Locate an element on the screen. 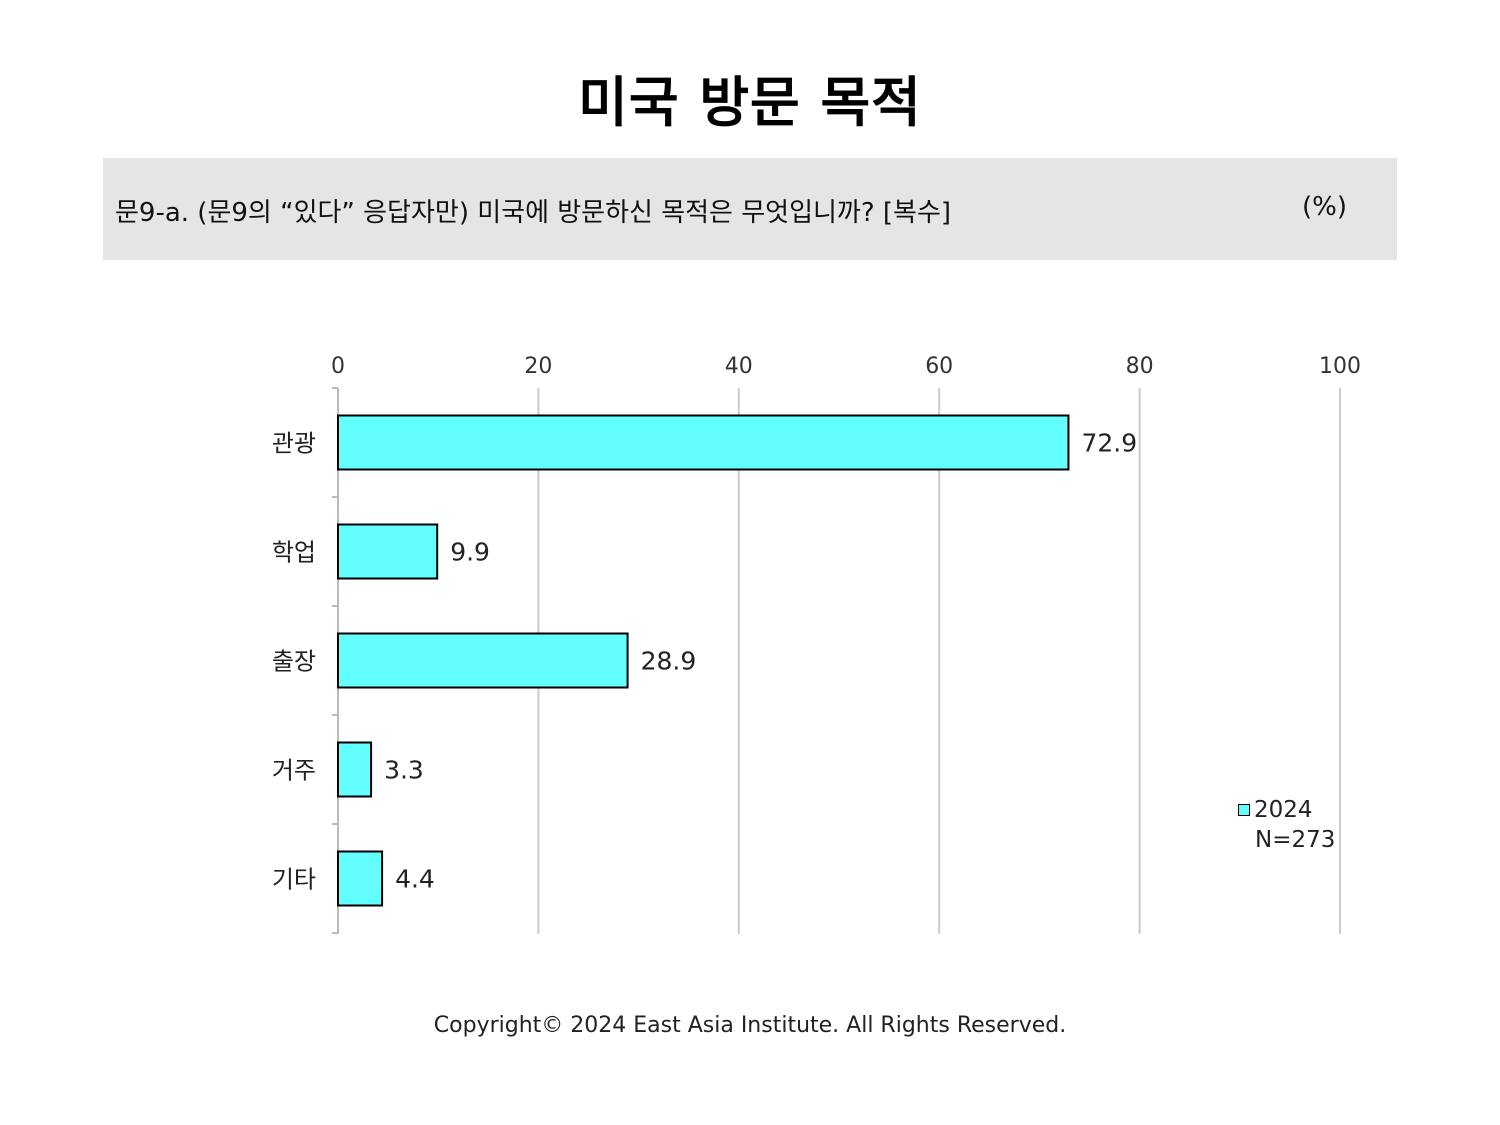  data-label: 3.3 is located at coordinates (404, 770).